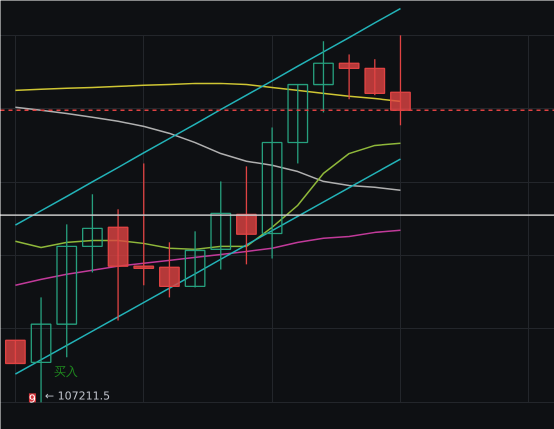  Describe the element at coordinates (32, 399) in the screenshot. I see `annotation: 9` at that location.